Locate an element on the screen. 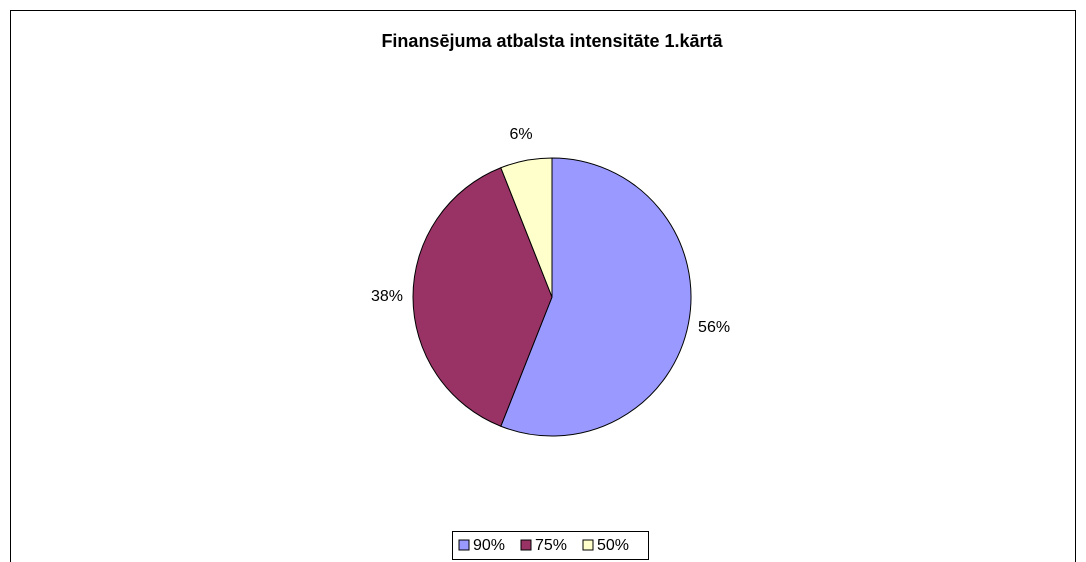  chart-title: Finansējuma atbalsta intensitāte 1.kārtā is located at coordinates (552, 41).